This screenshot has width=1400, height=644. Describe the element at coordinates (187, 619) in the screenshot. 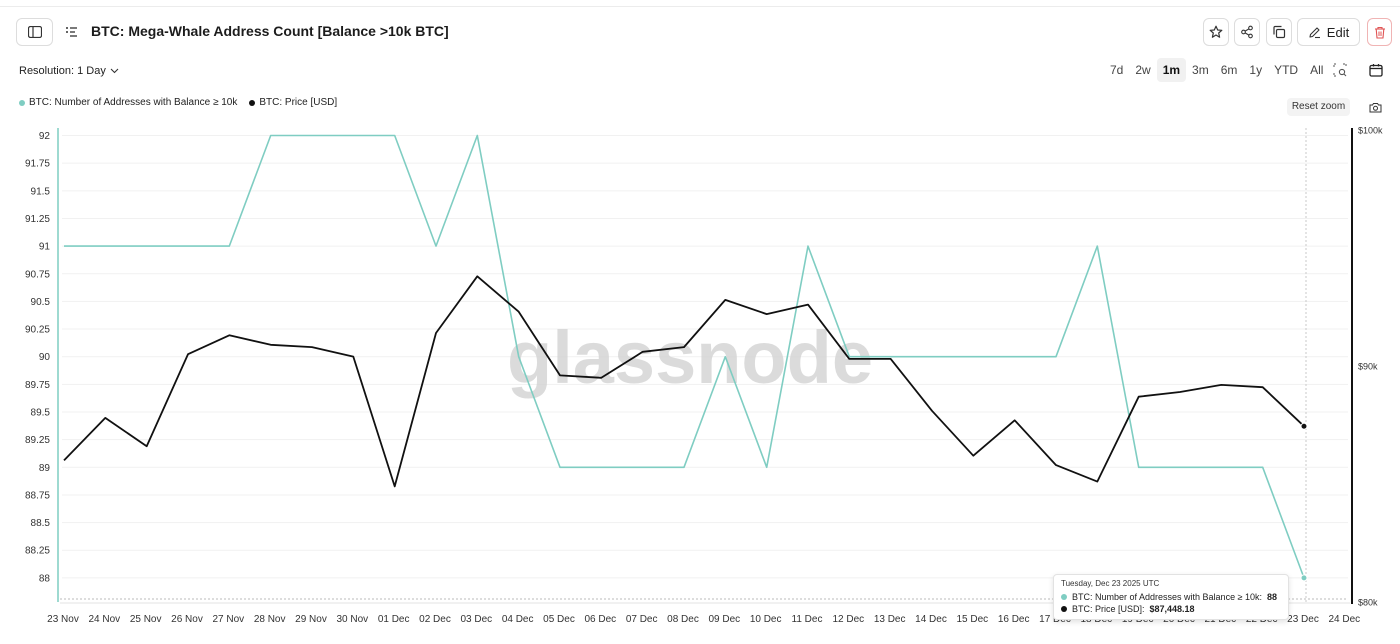

I see `x-tick-label: 26 Nov` at that location.